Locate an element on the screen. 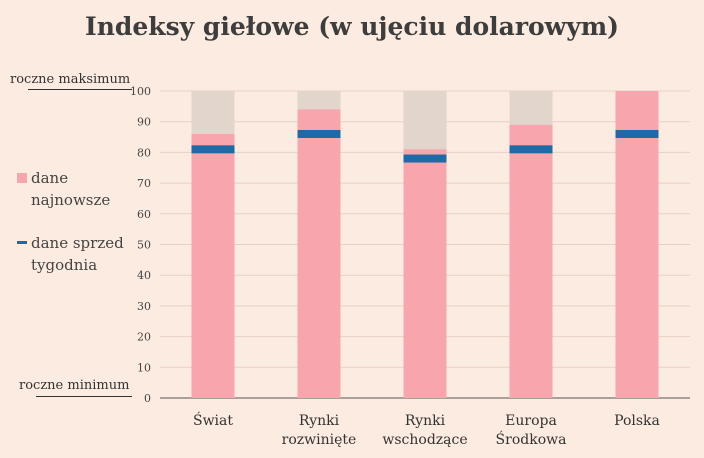 The width and height of the screenshot is (704, 458). legend-swatch-week-ago is located at coordinates (22, 242).